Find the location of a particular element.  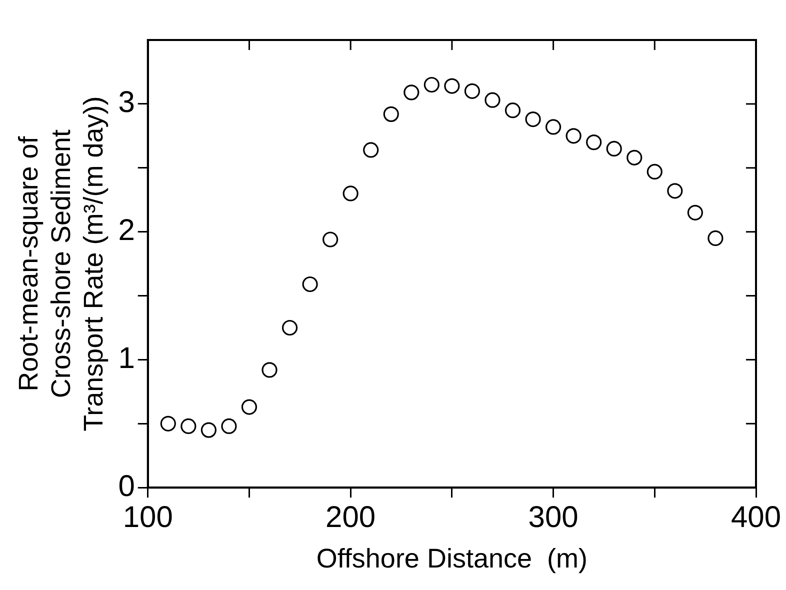

y-axis-title: Root-mean-square of Cross-shore Sediment Transport Rate (m³/(m day)) is located at coordinates (61, 264).